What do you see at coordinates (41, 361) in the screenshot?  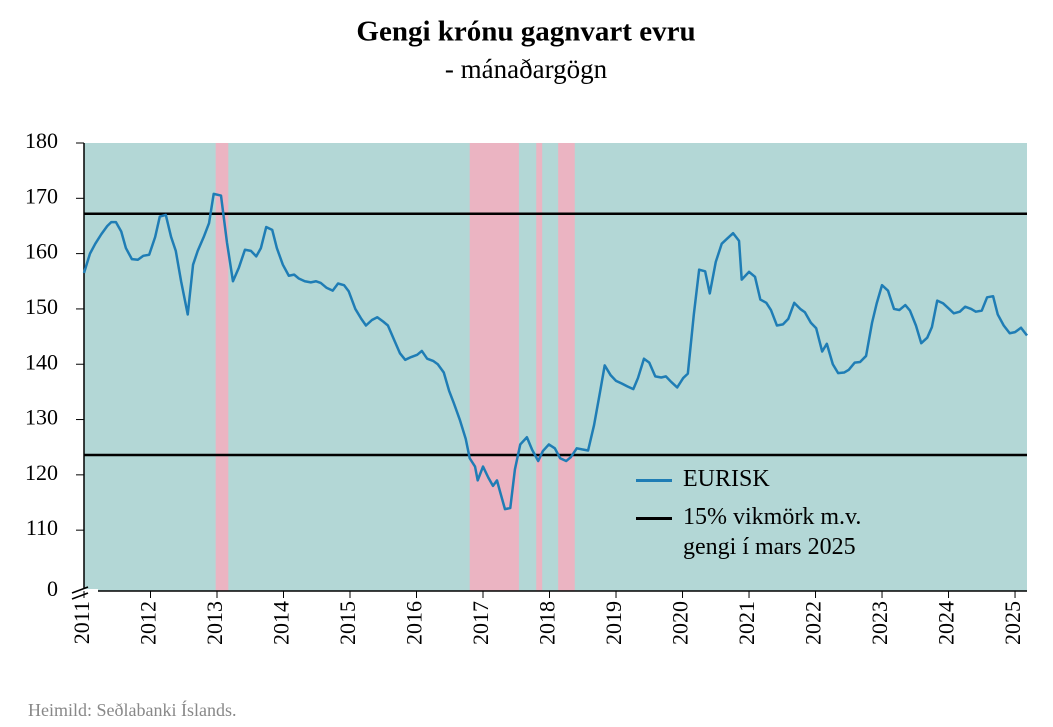 I see `y-tick-label: 140` at bounding box center [41, 361].